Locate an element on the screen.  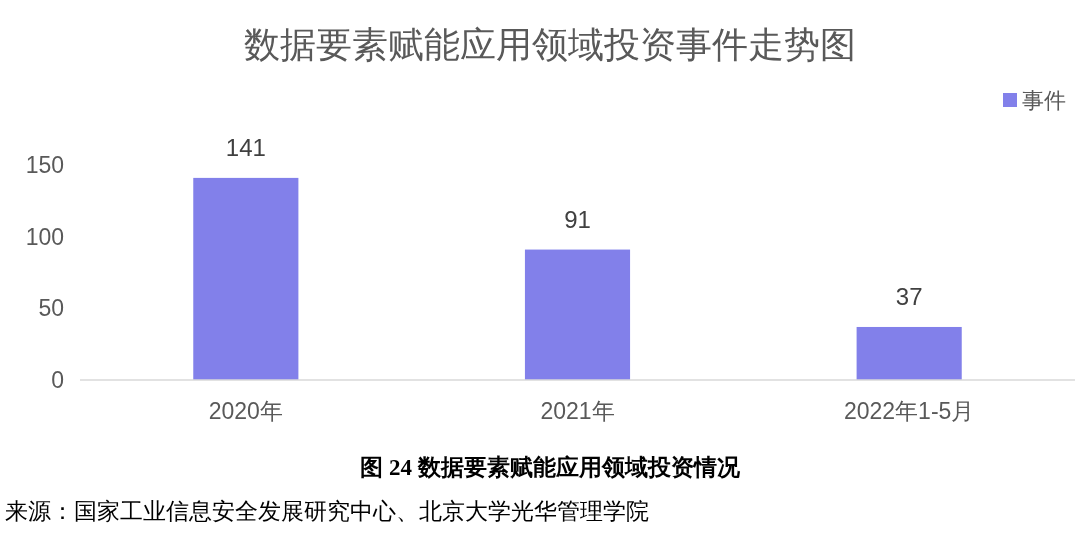
legend-label: 事件 is located at coordinates (1044, 100).